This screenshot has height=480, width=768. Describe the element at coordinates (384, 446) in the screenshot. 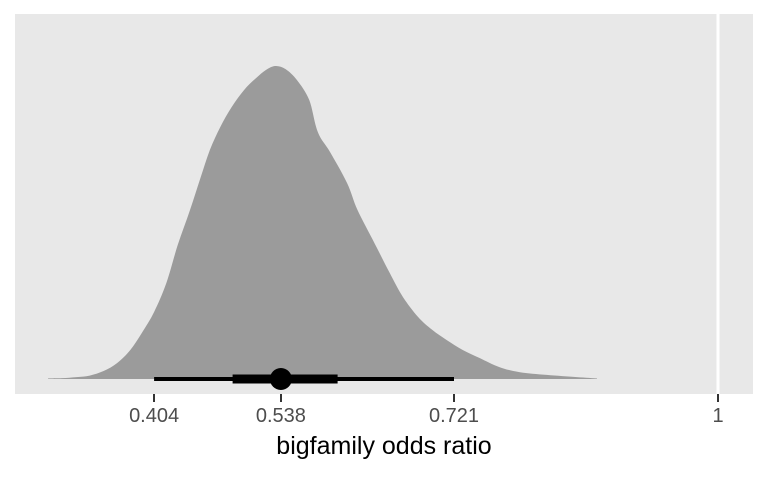

I see `x-axis-title: bigfamily odds ratio` at that location.